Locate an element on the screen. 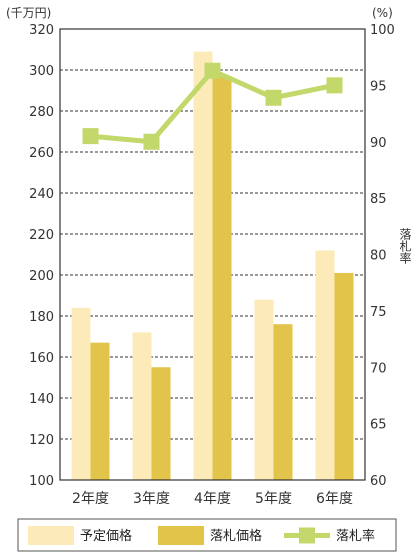  right-axis-ticks: 60 65 70 75 80 85 90 95 100 is located at coordinates (382, 256).